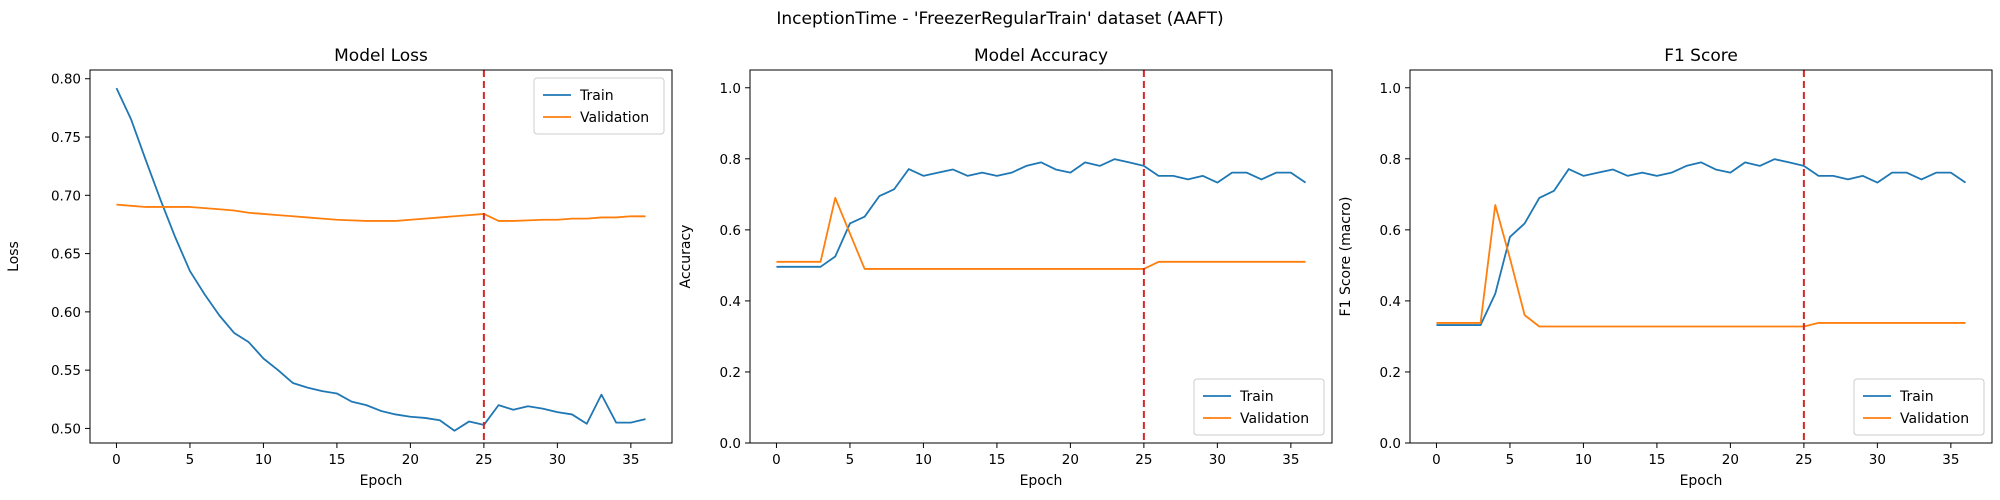  Describe the element at coordinates (66, 196) in the screenshot. I see `y-tick-label: 0.70` at that location.